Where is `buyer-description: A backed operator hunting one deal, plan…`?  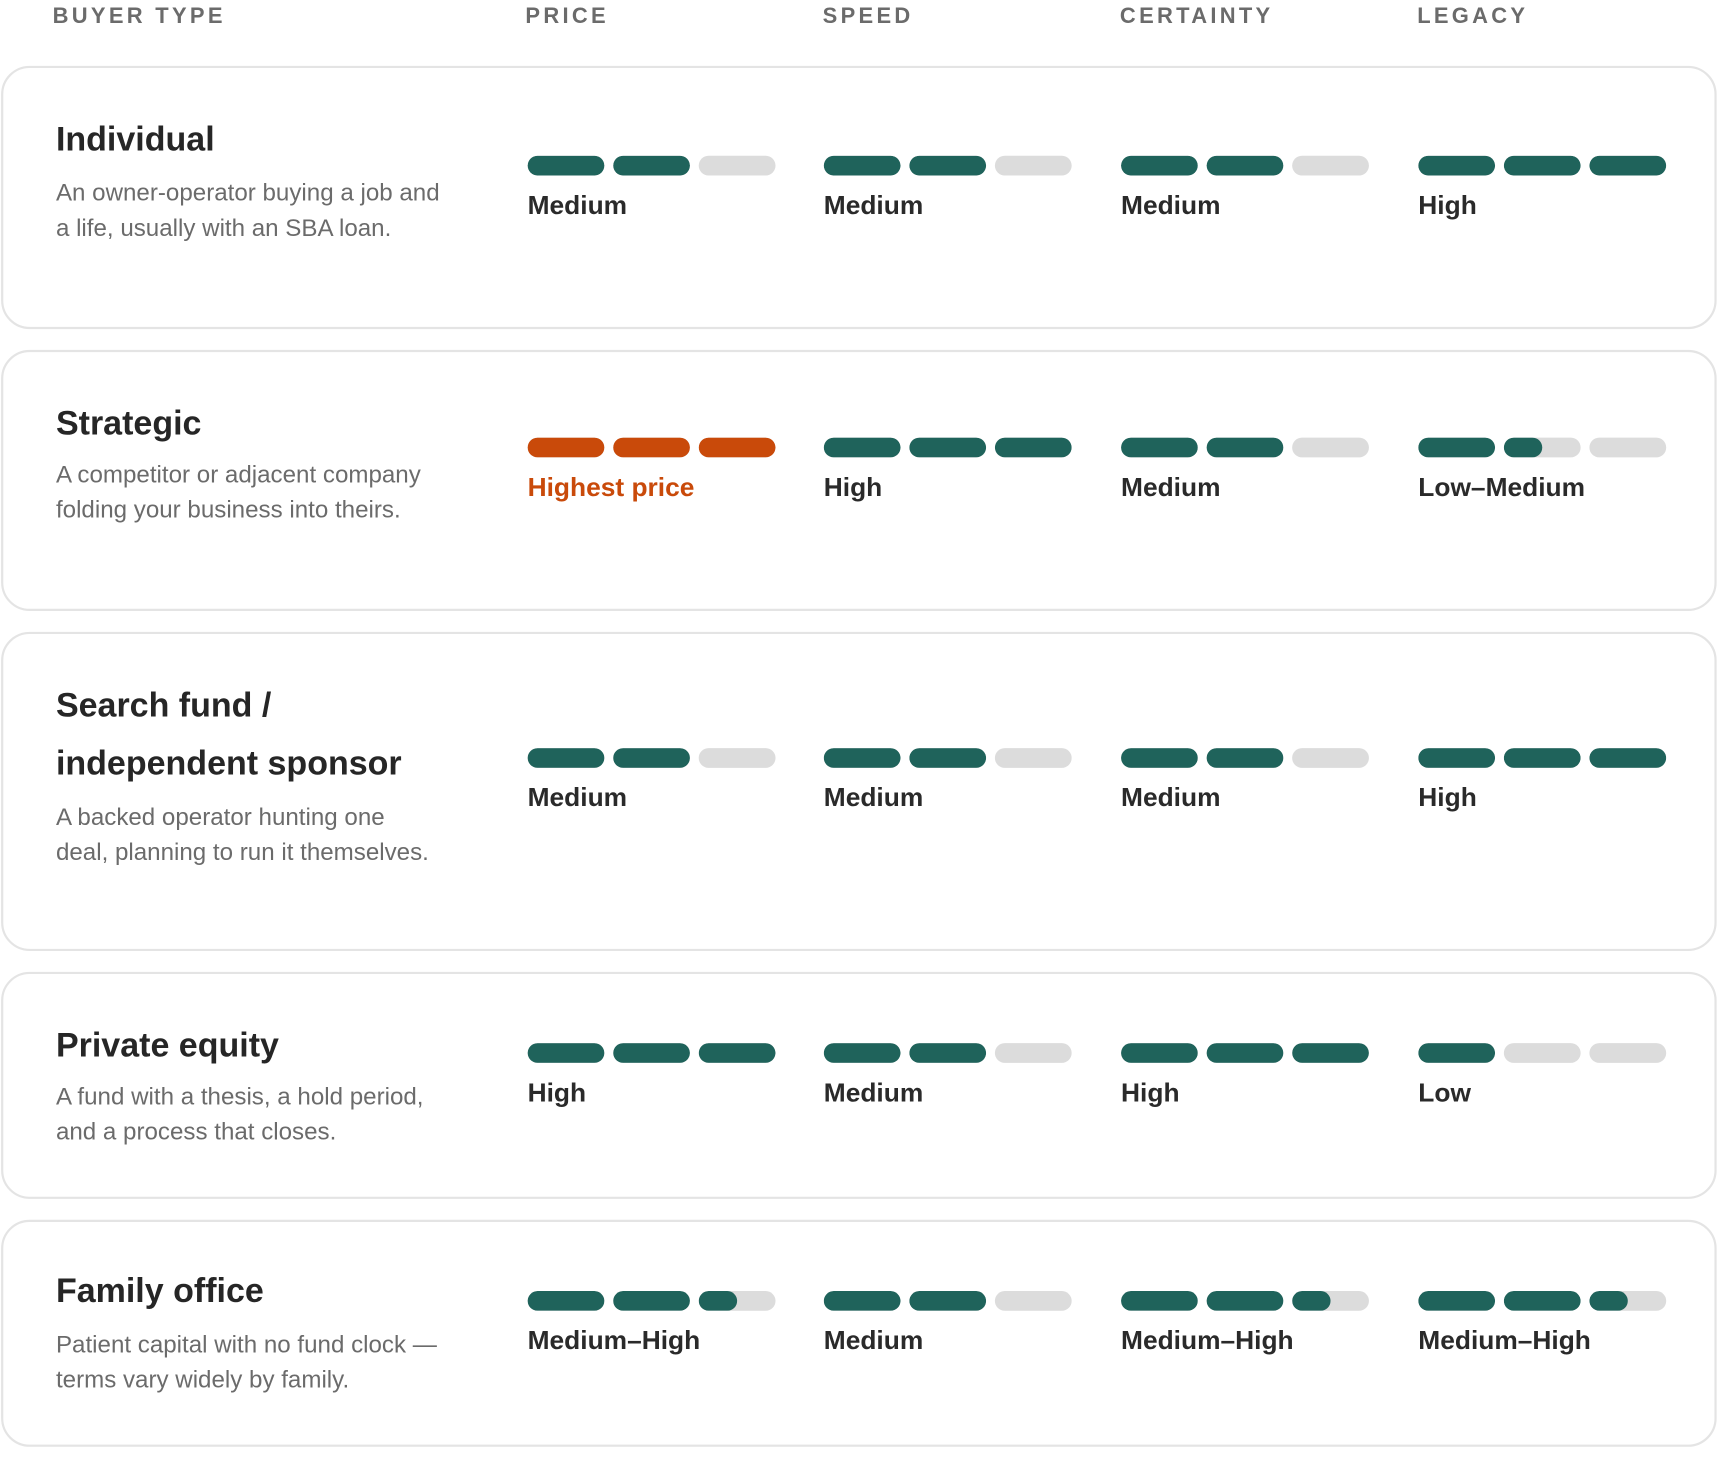
buyer-description: A backed operator hunting one deal, plan… is located at coordinates (242, 834).